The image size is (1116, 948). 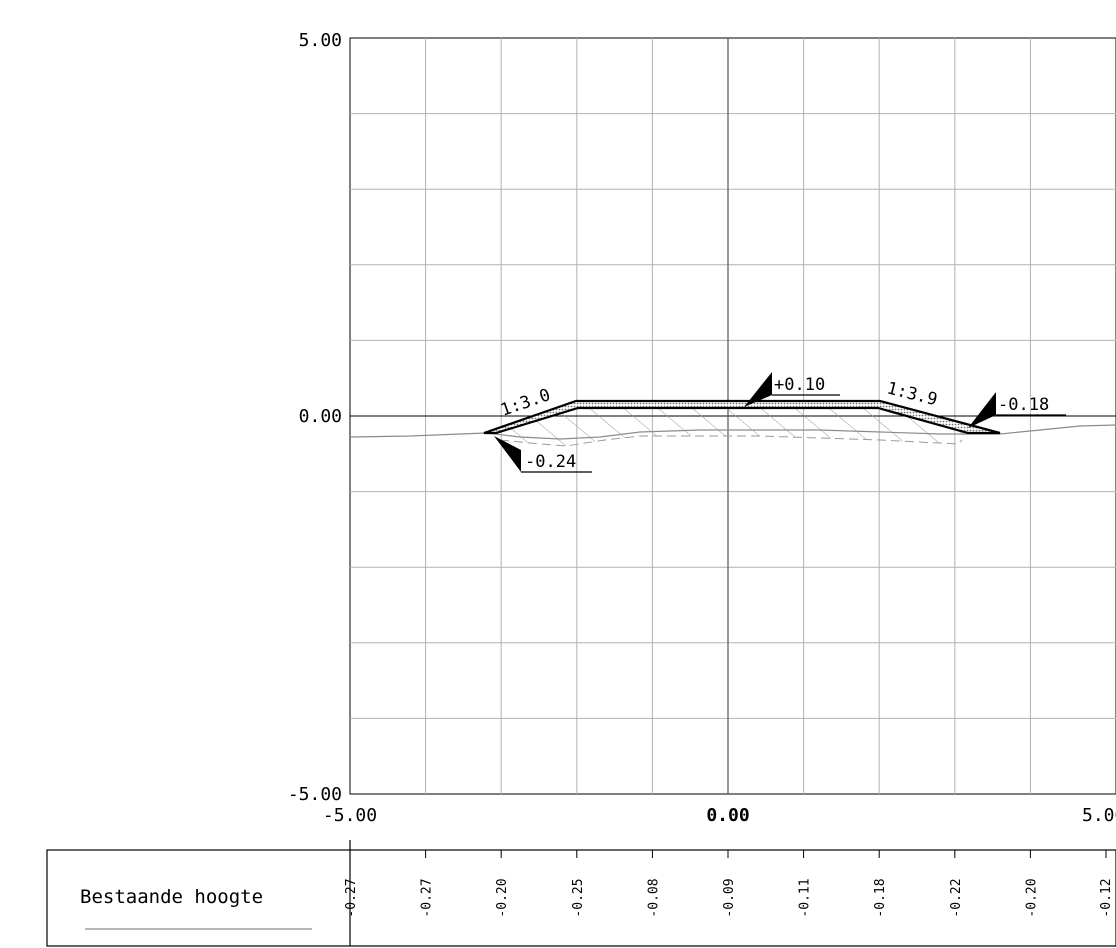 What do you see at coordinates (350, 815) in the screenshot?
I see `x-axis-left-label: -5.00` at bounding box center [350, 815].